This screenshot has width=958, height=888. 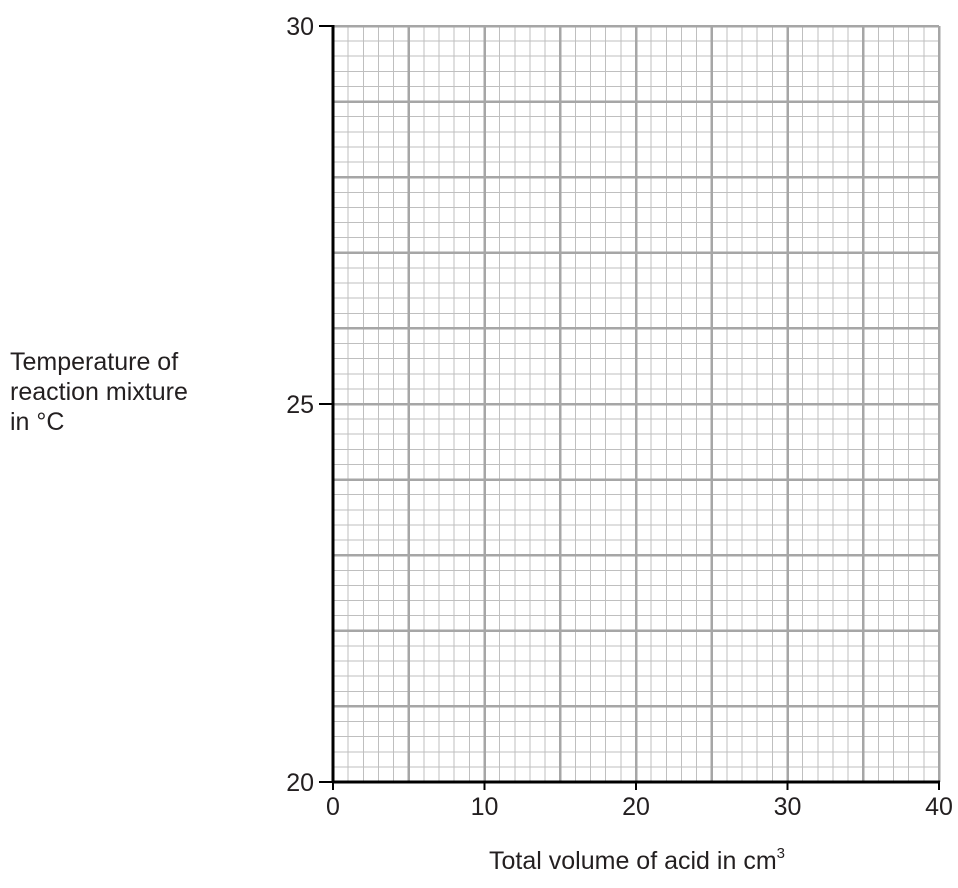 What do you see at coordinates (333, 807) in the screenshot?
I see `x-tick-label: 0` at bounding box center [333, 807].